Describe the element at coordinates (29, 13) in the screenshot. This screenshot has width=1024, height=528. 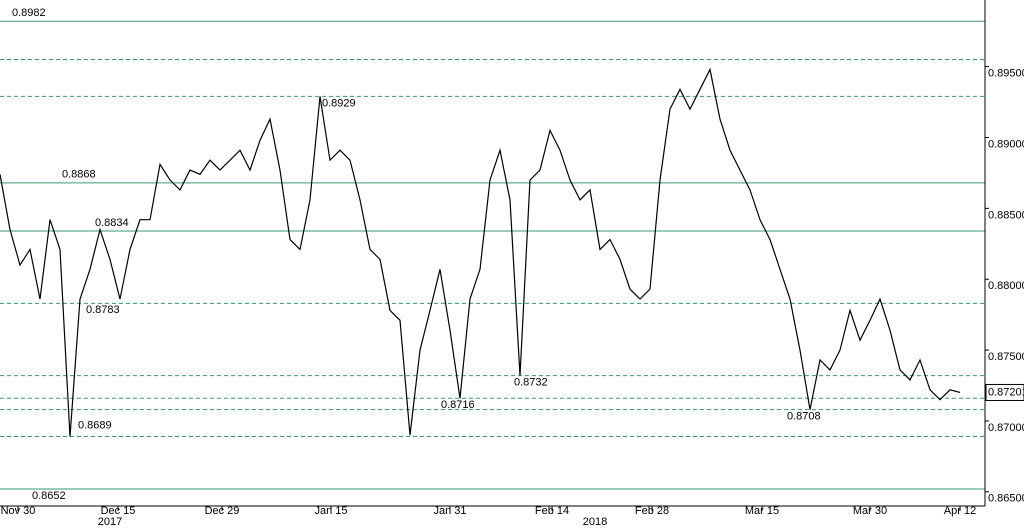
I see `level-label: 0.8982` at that location.